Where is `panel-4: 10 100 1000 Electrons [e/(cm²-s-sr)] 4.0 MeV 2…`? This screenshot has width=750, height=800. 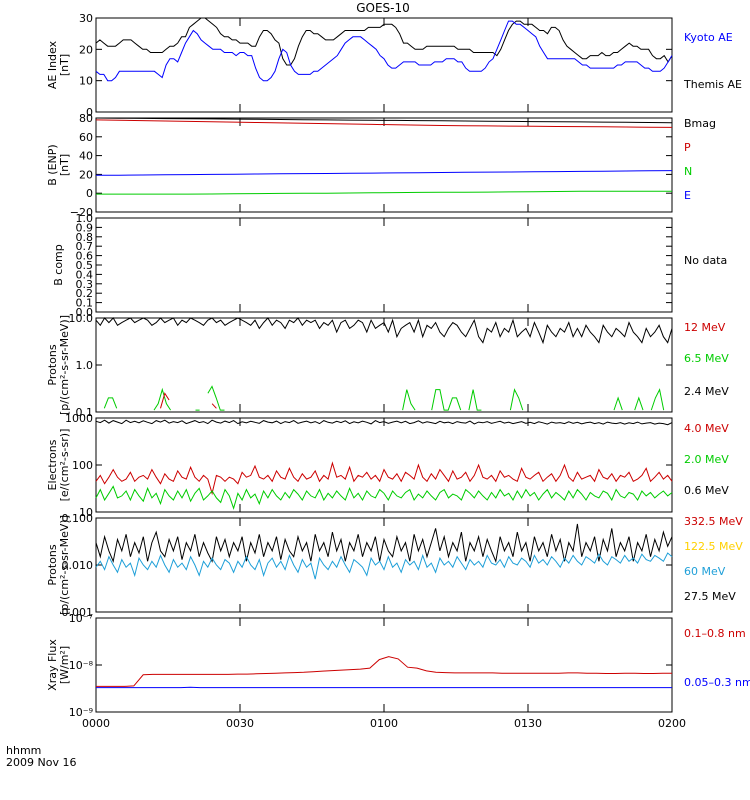 panel-4: 10 100 1000 Electrons [e/(cm²-s-sr)] 4.0 MeV 2… is located at coordinates (387, 465).